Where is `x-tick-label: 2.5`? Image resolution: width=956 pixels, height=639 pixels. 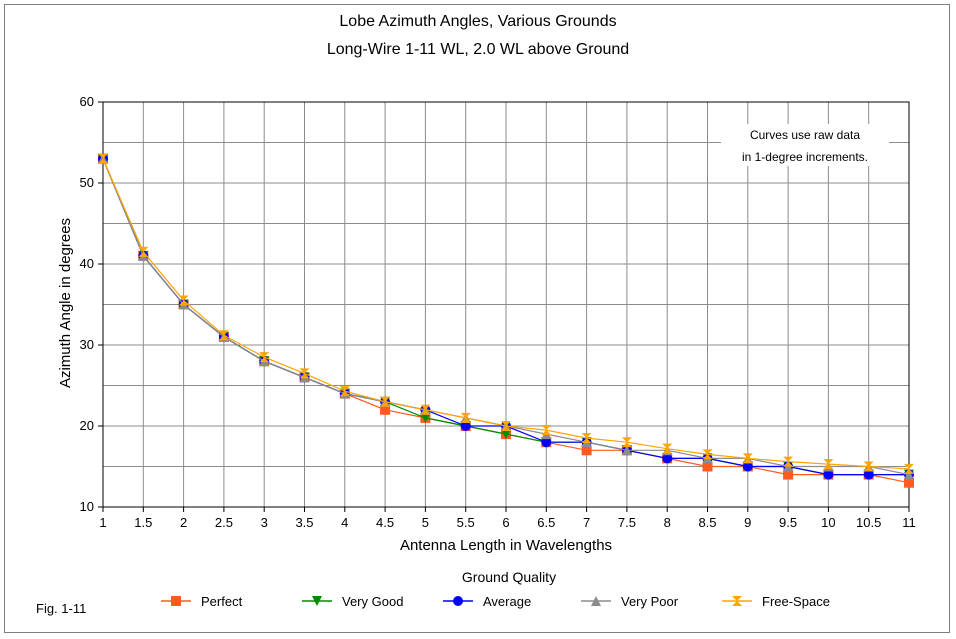 x-tick-label: 2.5 is located at coordinates (224, 522).